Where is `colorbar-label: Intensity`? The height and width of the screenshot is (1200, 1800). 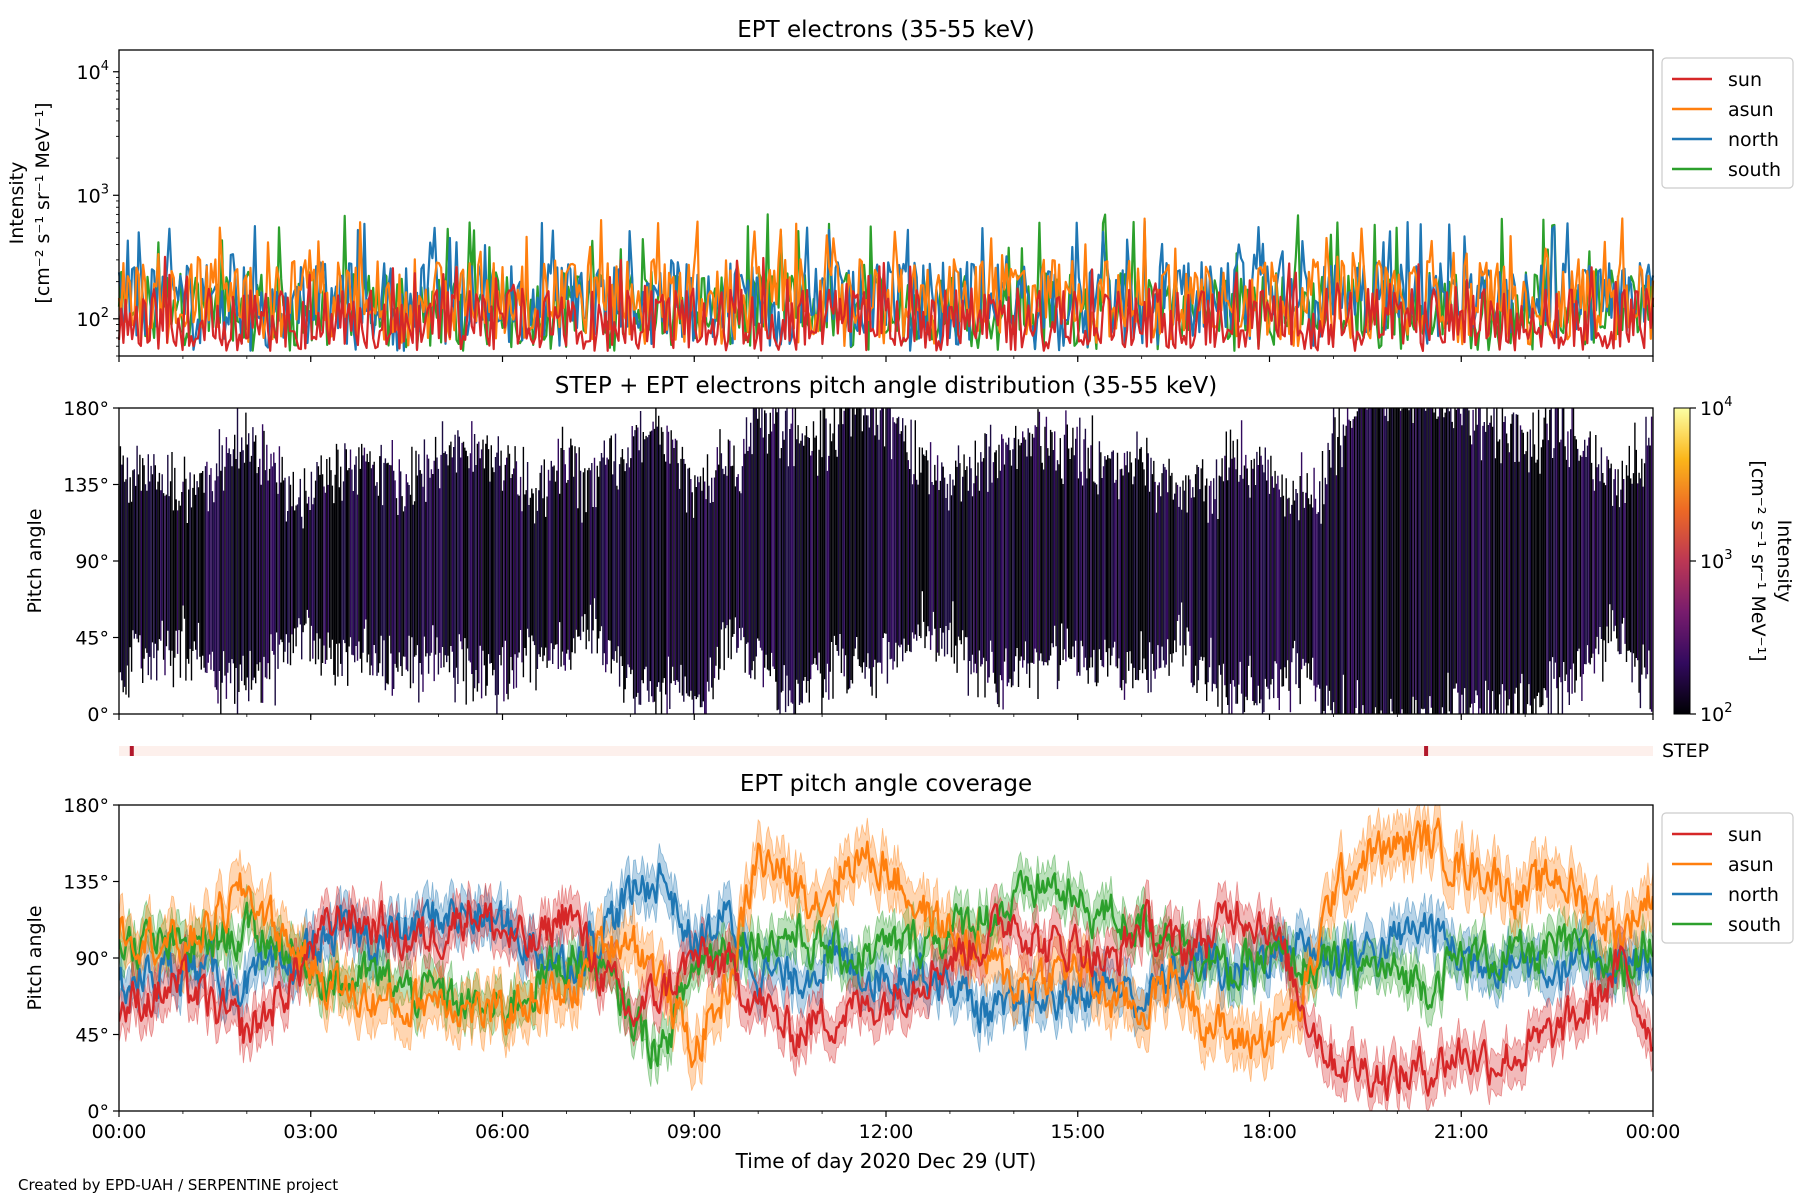 colorbar-label: Intensity is located at coordinates (1784, 561).